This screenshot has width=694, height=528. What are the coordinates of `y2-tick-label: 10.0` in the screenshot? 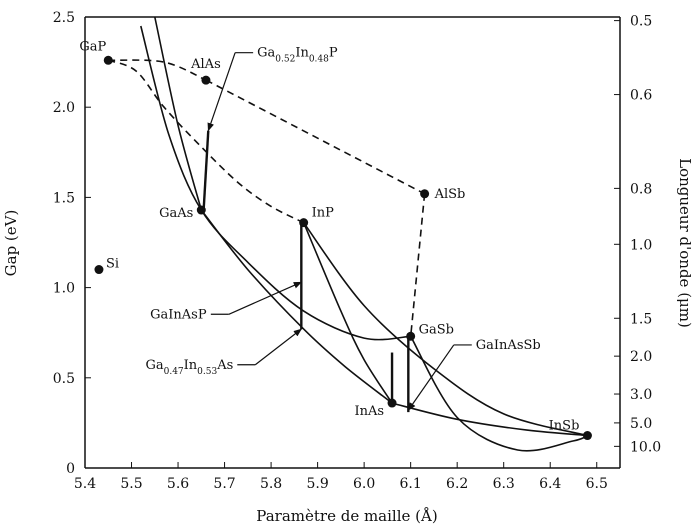 It's located at (645, 447).